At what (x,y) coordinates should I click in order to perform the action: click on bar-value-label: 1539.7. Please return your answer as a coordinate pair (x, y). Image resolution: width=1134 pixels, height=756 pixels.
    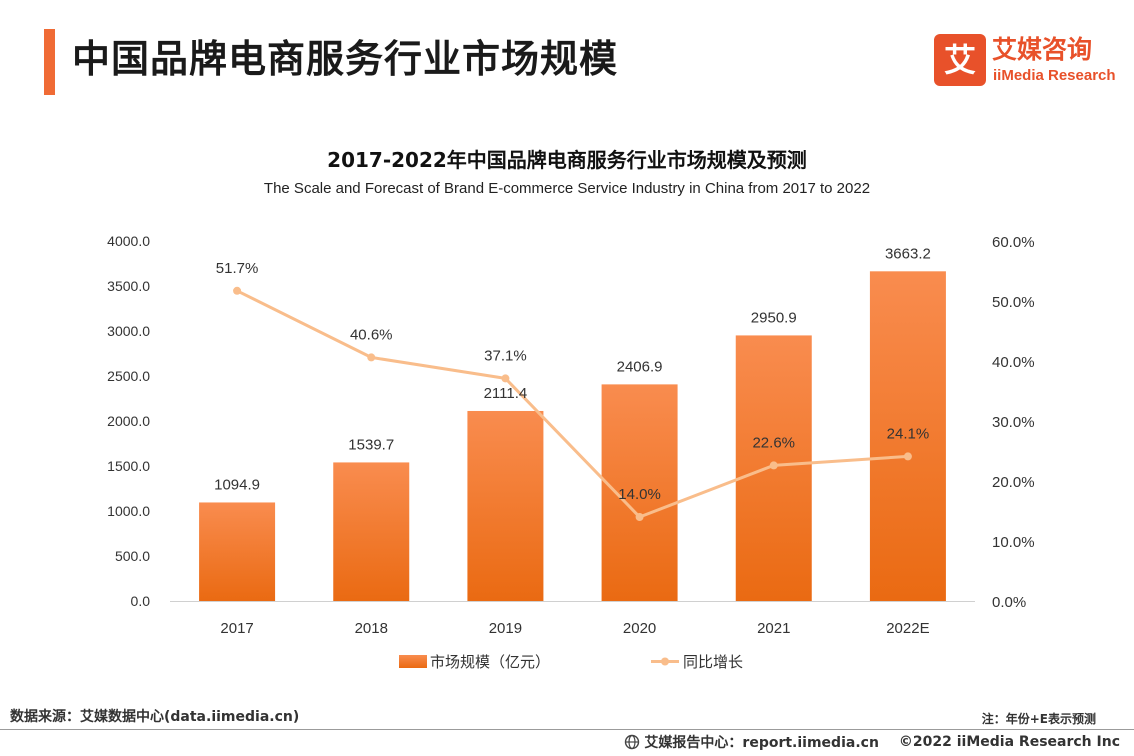
    Looking at the image, I should click on (371, 444).